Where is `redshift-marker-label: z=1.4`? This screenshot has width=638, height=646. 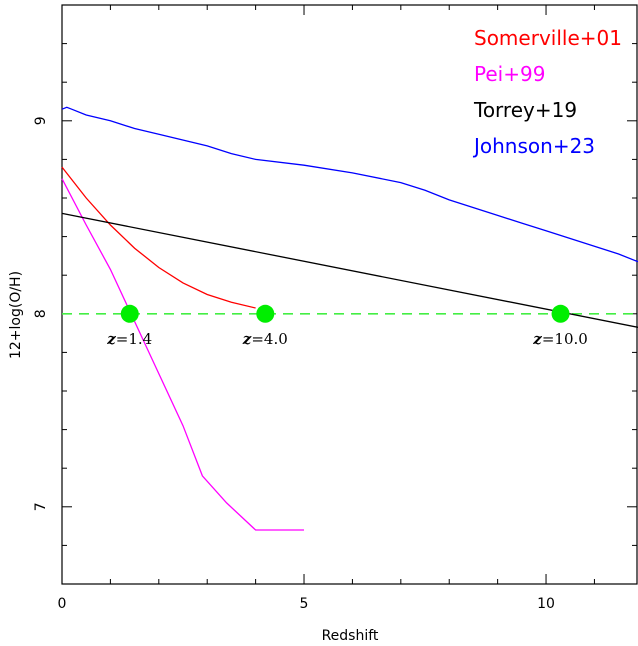 redshift-marker-label: z=1.4 is located at coordinates (129, 339).